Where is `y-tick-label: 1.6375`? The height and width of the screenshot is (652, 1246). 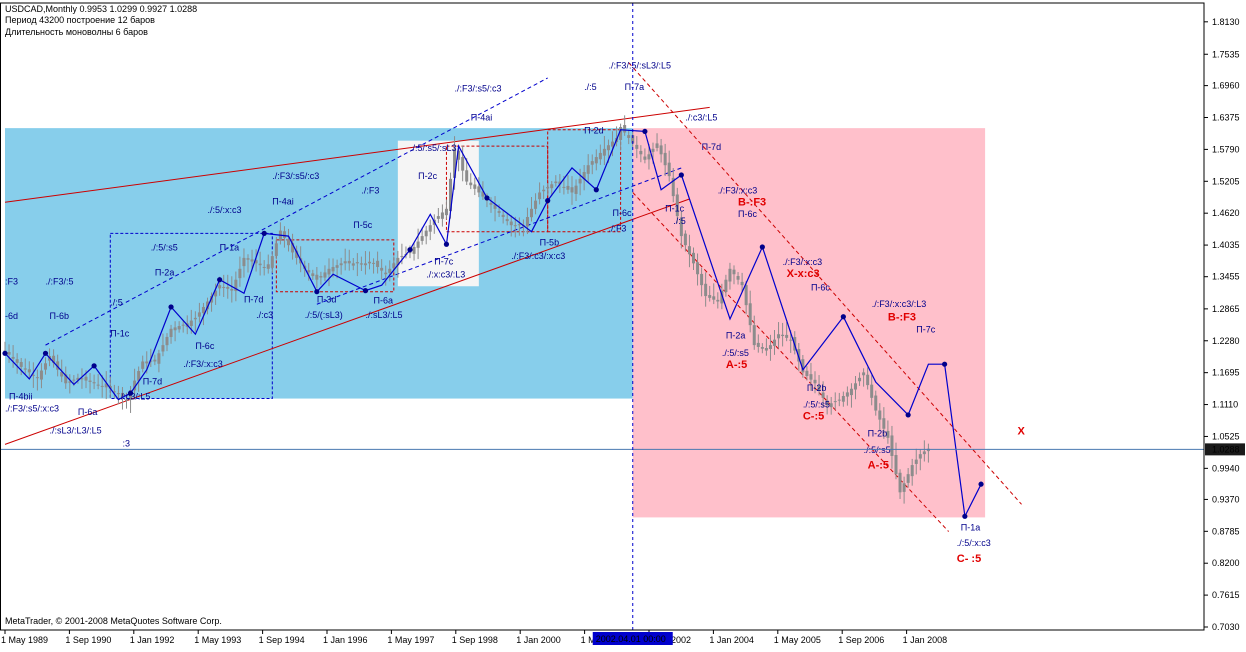 y-tick-label: 1.6375 is located at coordinates (1226, 118).